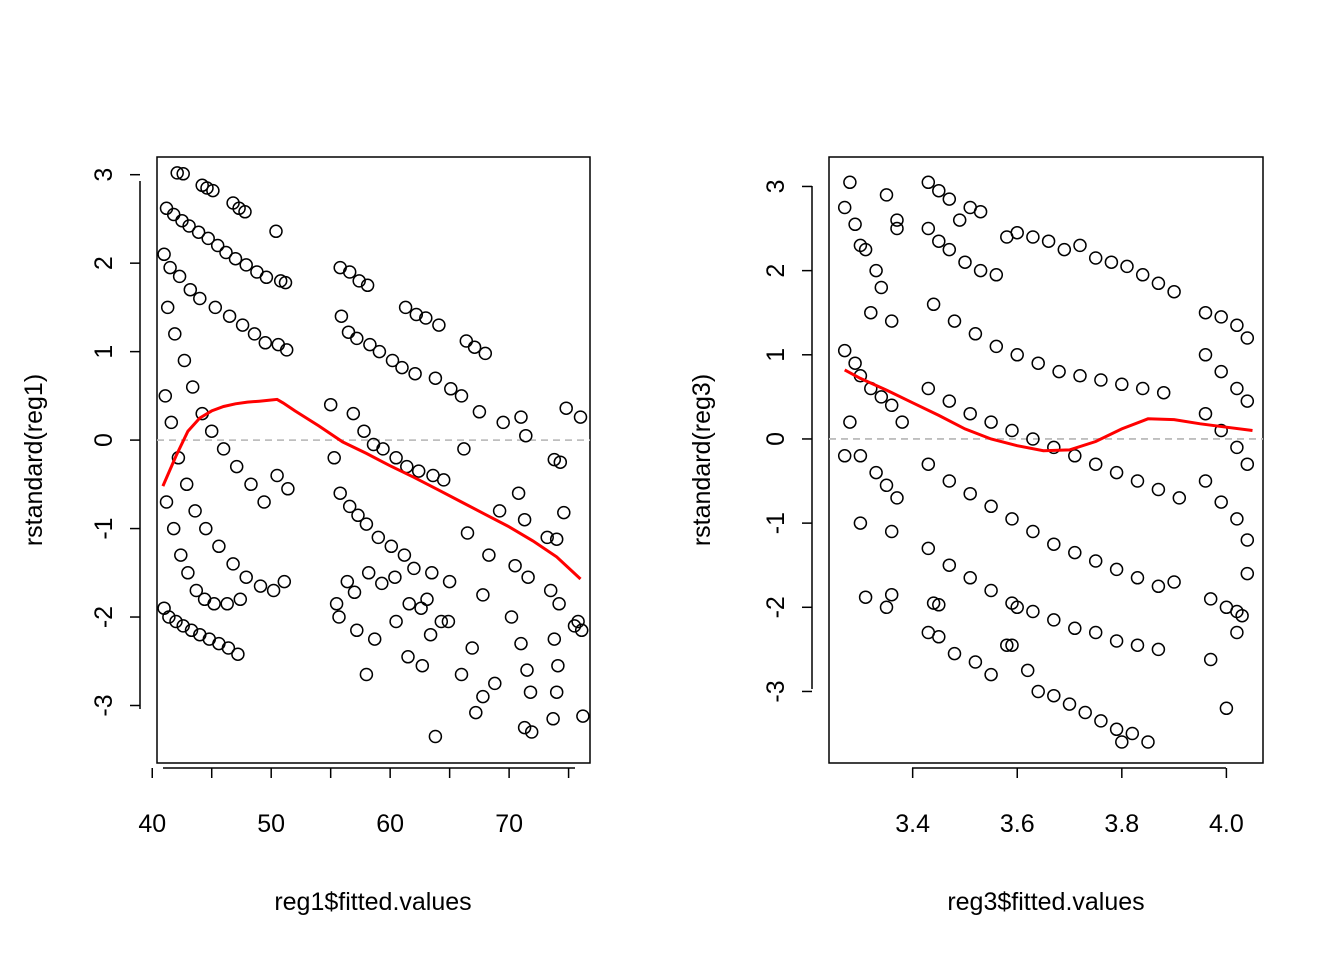  What do you see at coordinates (702, 460) in the screenshot?
I see `right-y-axis-title: rstandard(reg3)` at bounding box center [702, 460].